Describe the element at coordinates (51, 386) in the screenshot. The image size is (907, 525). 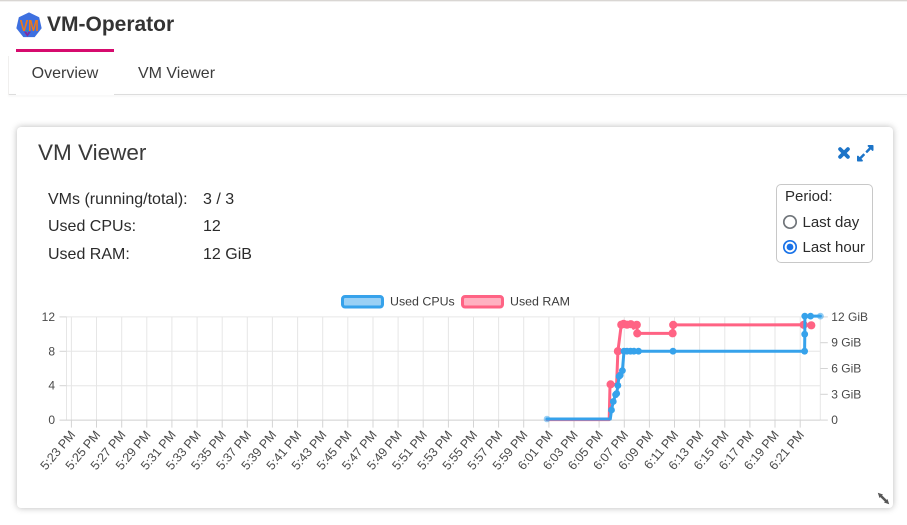
I see `svg-text: 4` at that location.